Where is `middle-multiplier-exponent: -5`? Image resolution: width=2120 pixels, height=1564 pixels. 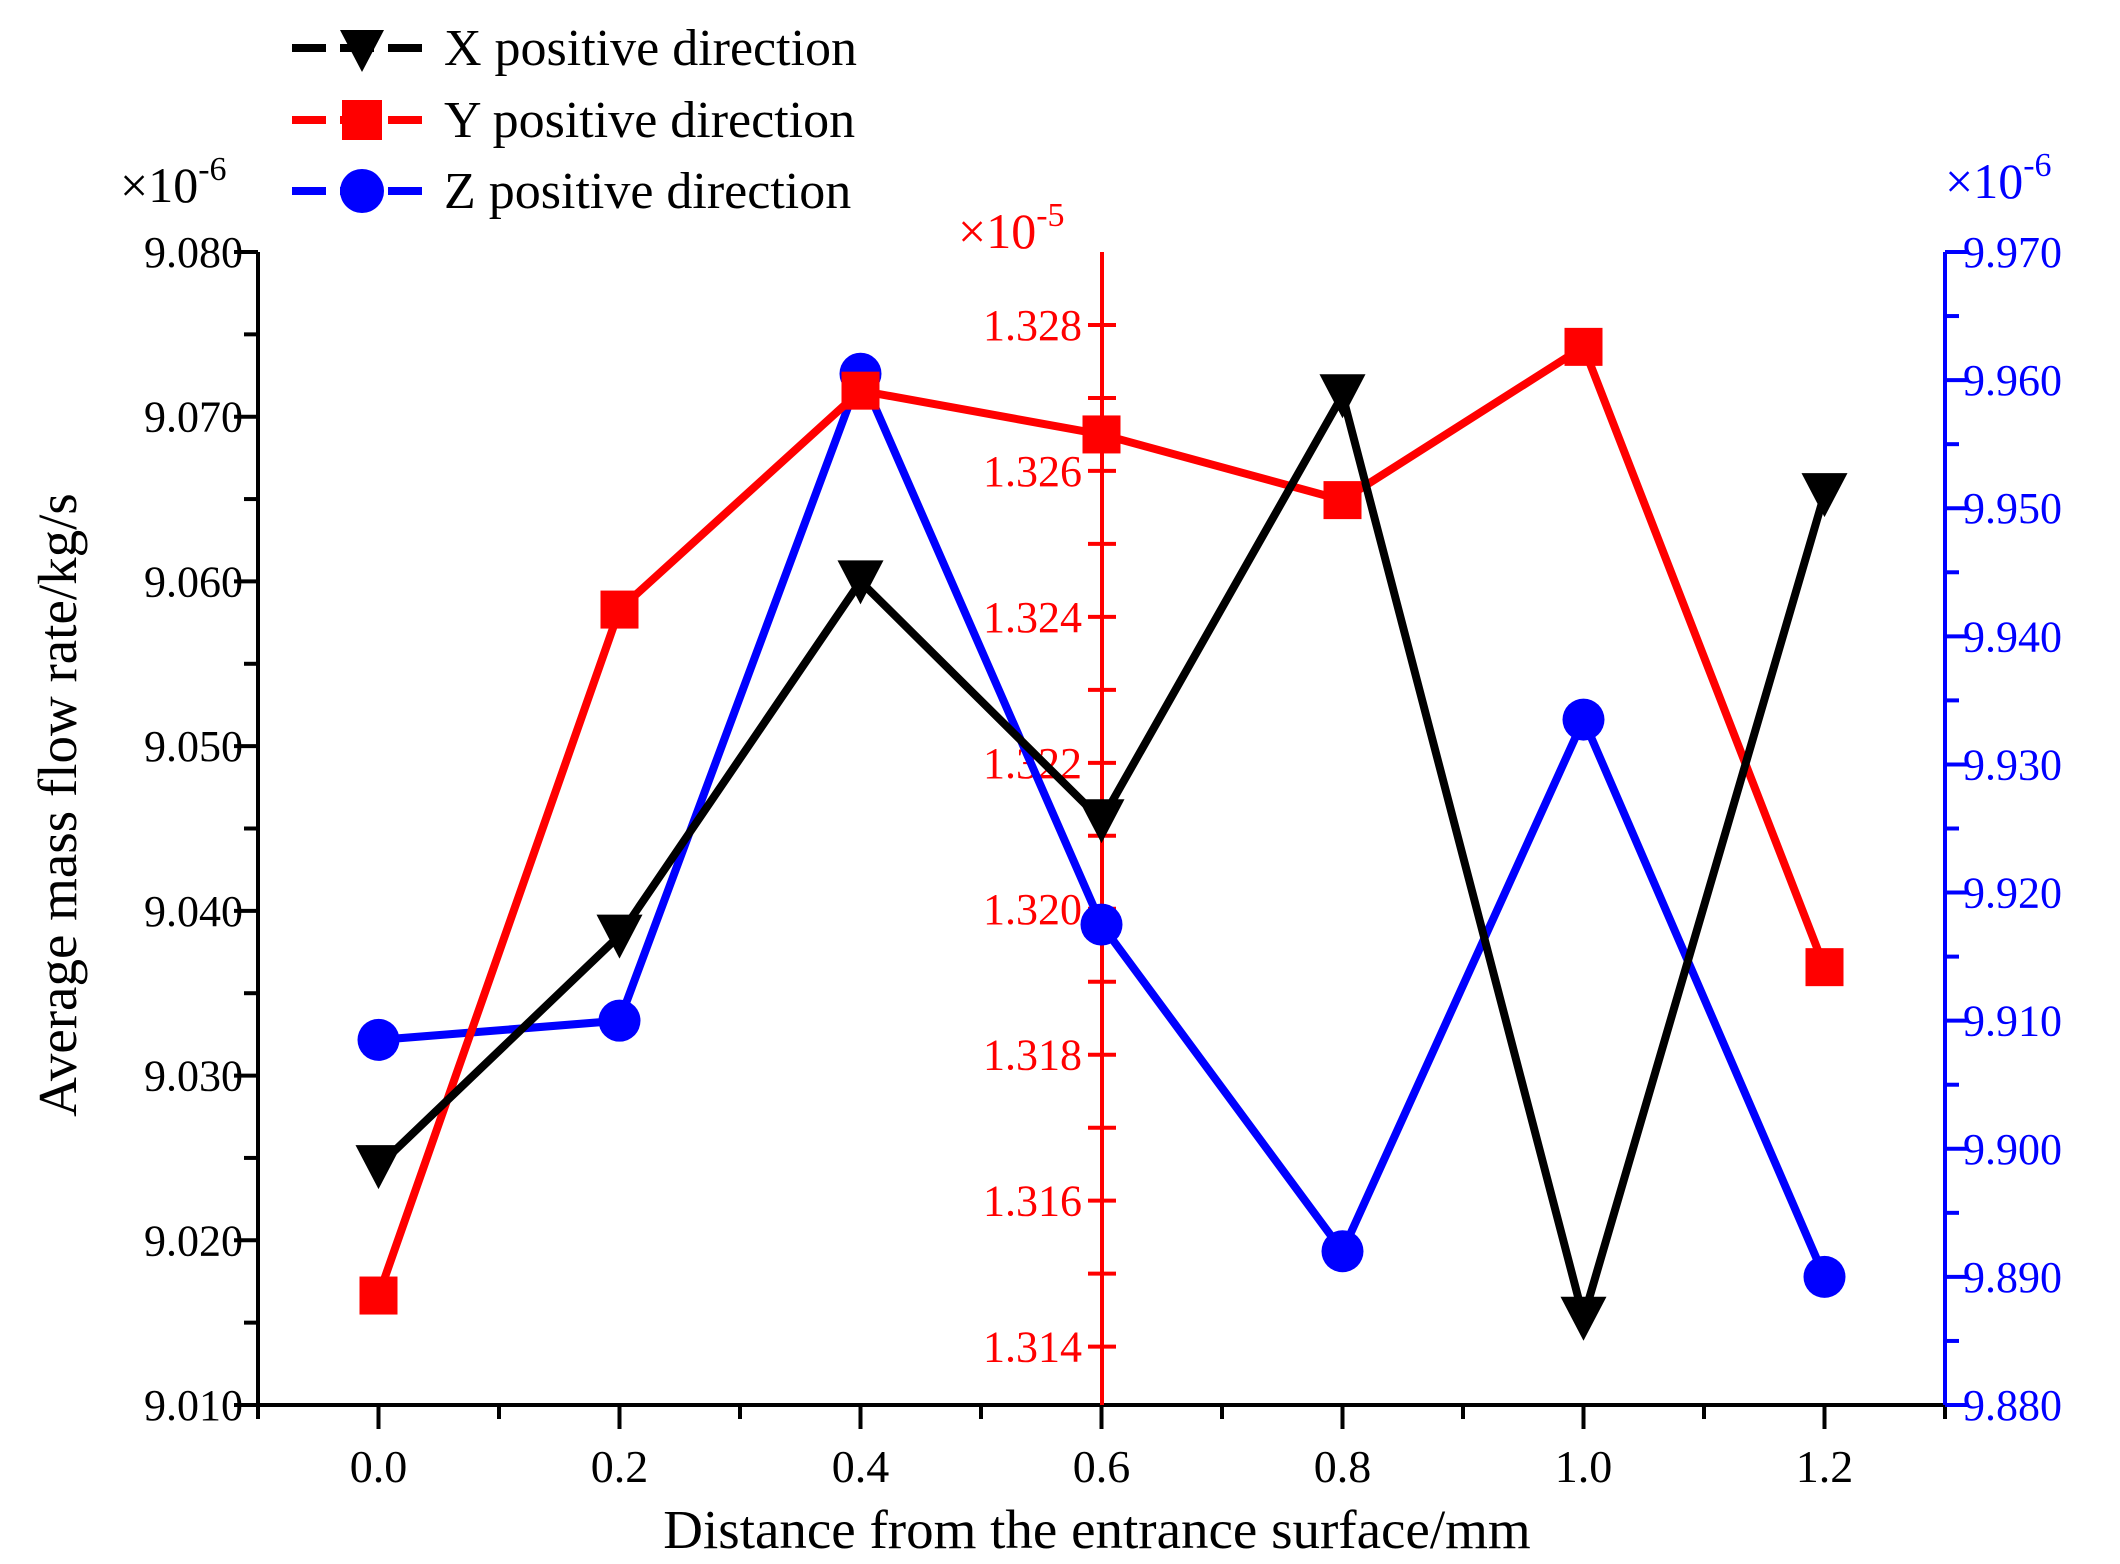
middle-multiplier-exponent: -5 is located at coordinates (1050, 215).